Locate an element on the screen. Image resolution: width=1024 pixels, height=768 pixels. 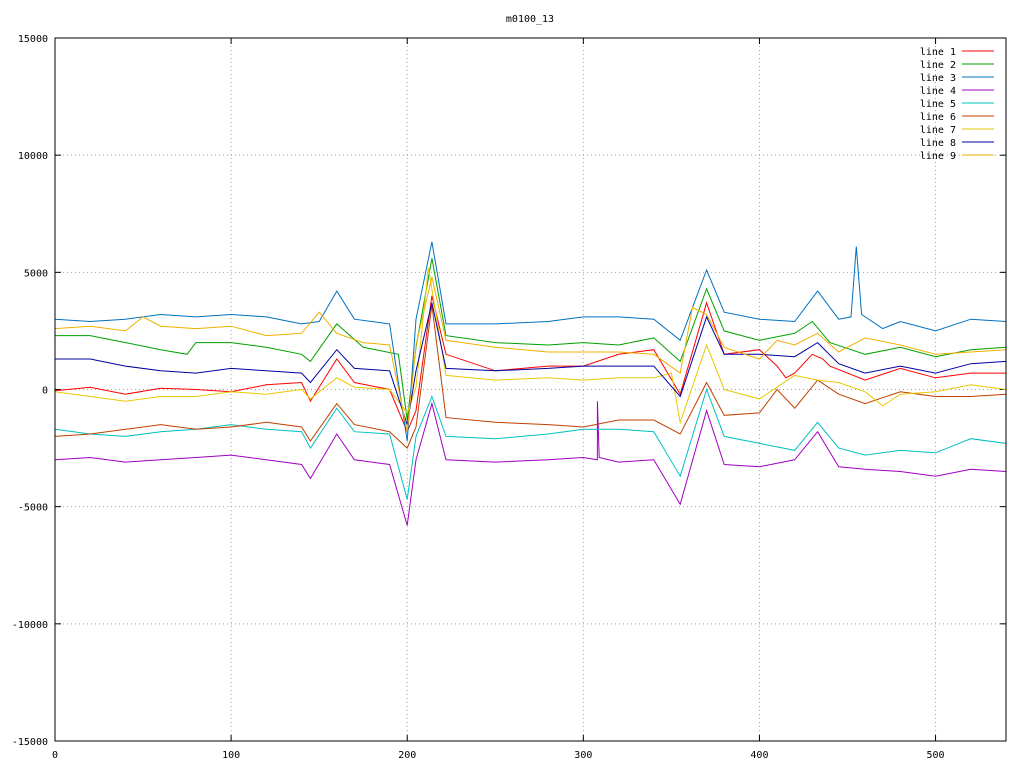
x-tick-label: 200 is located at coordinates (407, 755).